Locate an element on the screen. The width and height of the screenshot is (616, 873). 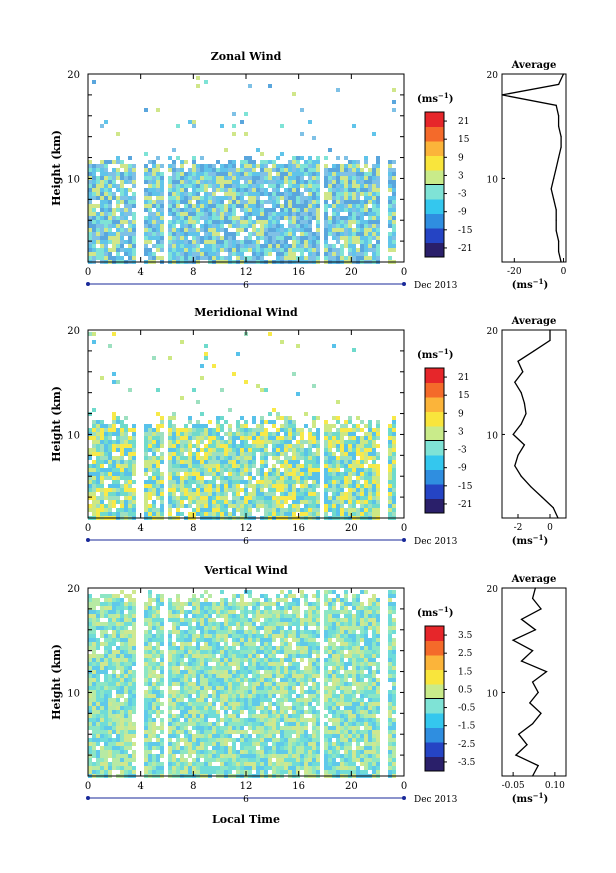
avg-profile-line-meridional is located at coordinates (535, 424).